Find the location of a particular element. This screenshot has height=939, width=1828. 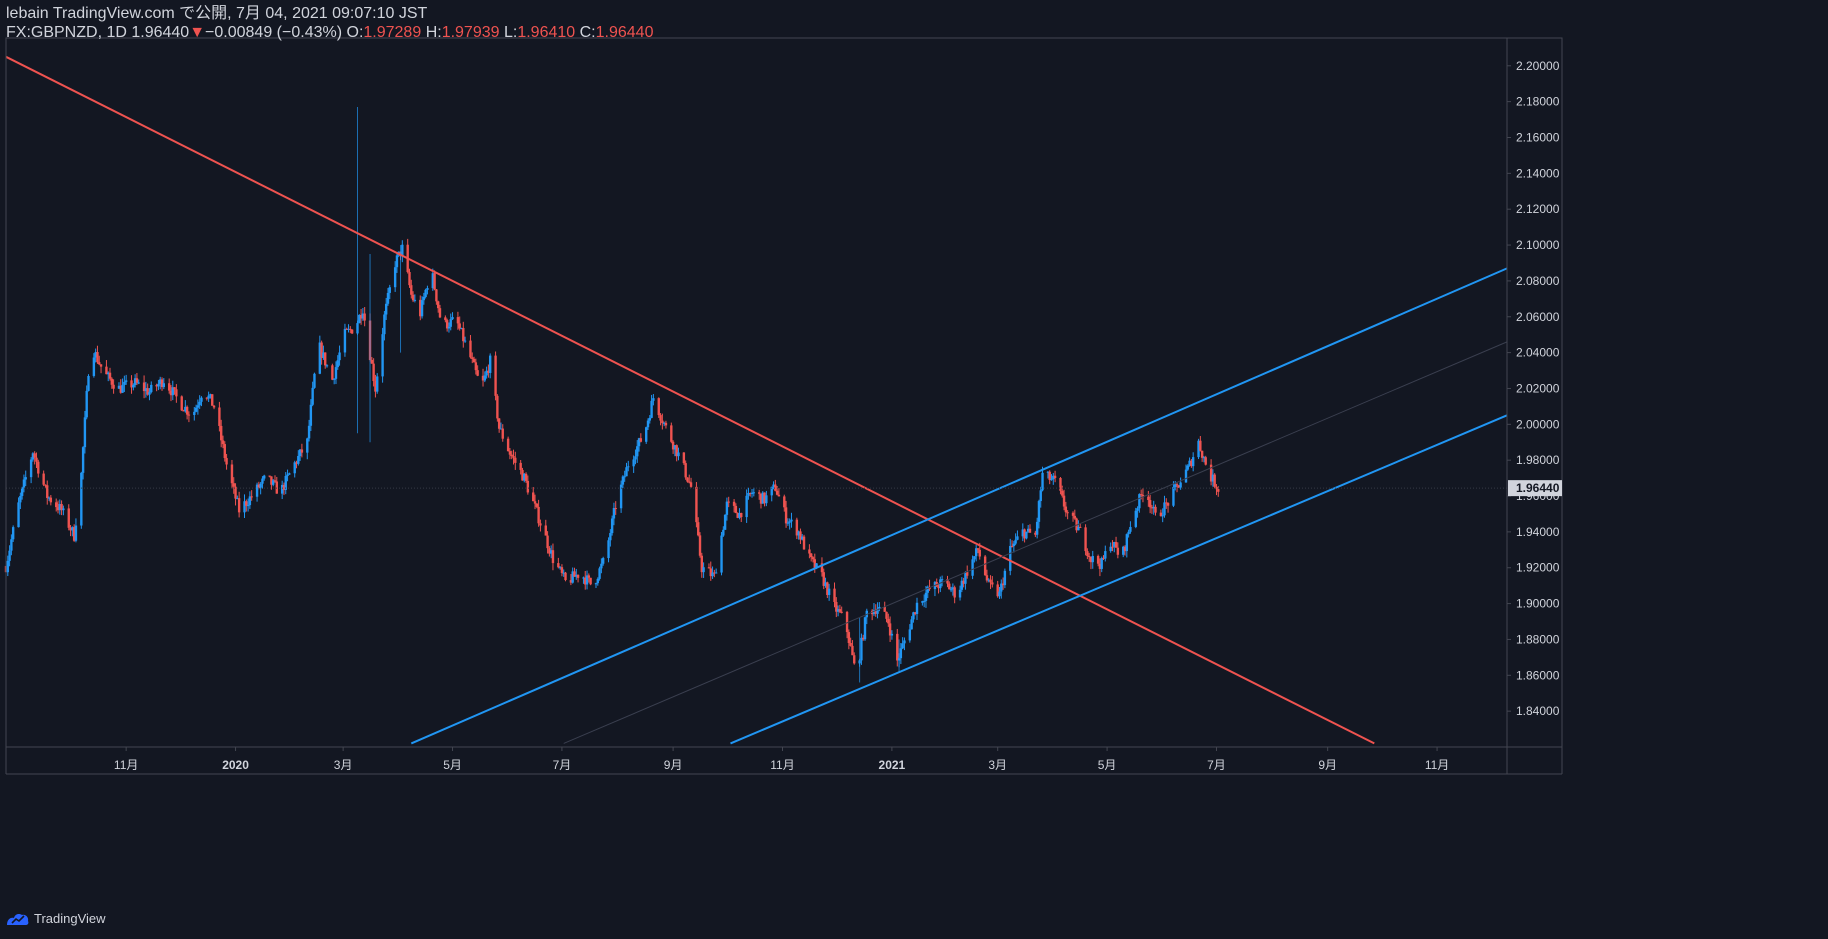

x-tick-label: 9月 is located at coordinates (1327, 765).